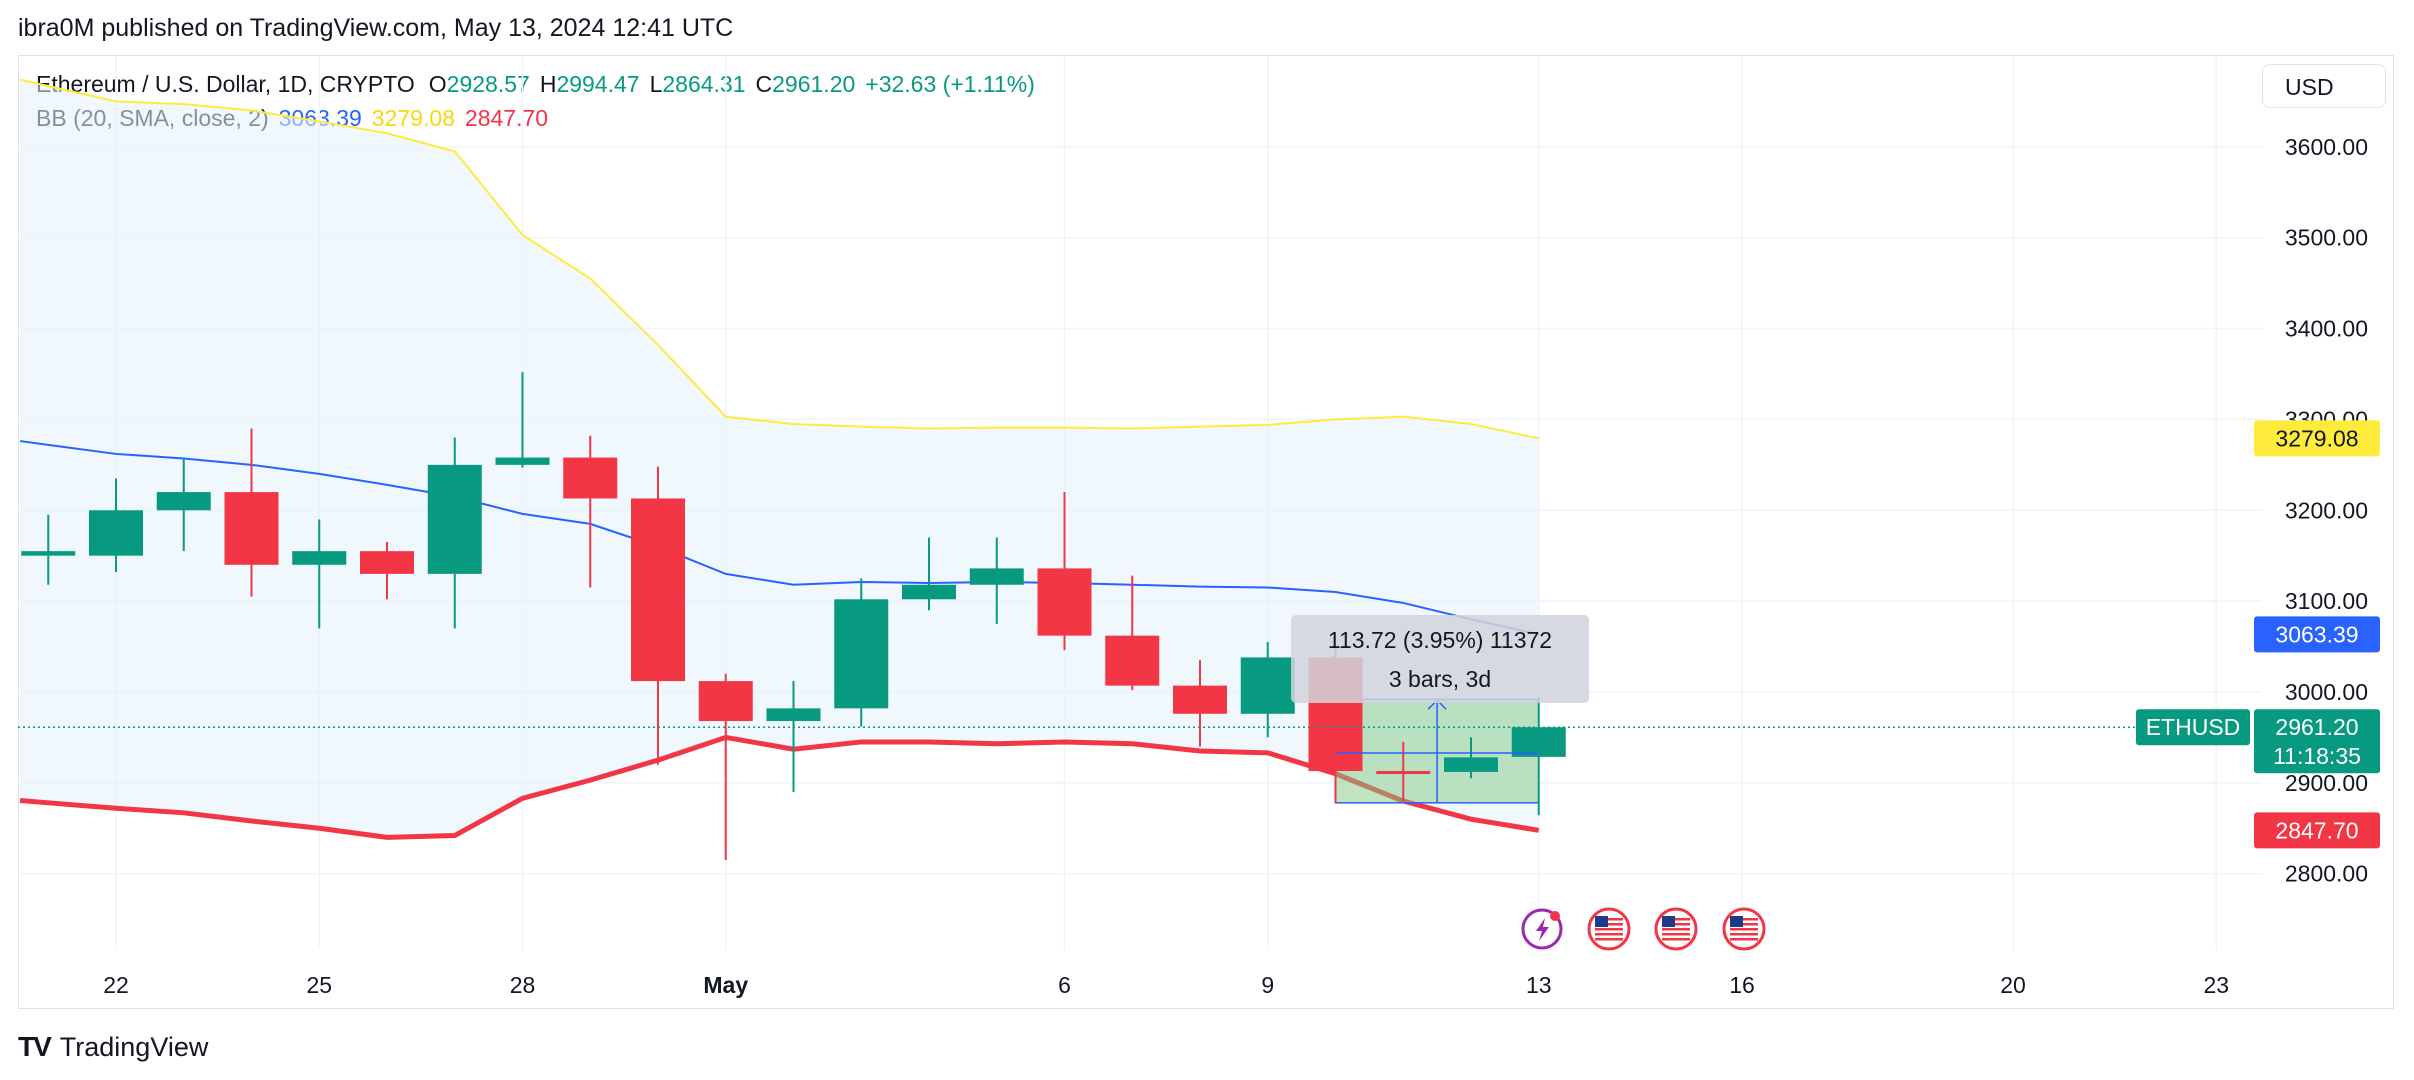  I want to click on footer: TV TradingView, so click(113, 1047).